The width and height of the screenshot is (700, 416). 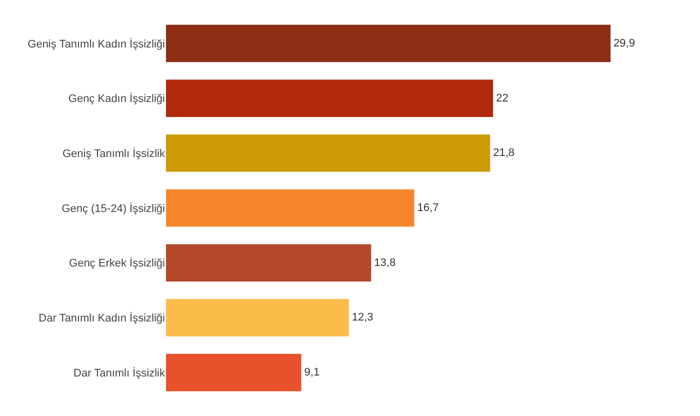 What do you see at coordinates (624, 43) in the screenshot?
I see `data-label: 29,9` at bounding box center [624, 43].